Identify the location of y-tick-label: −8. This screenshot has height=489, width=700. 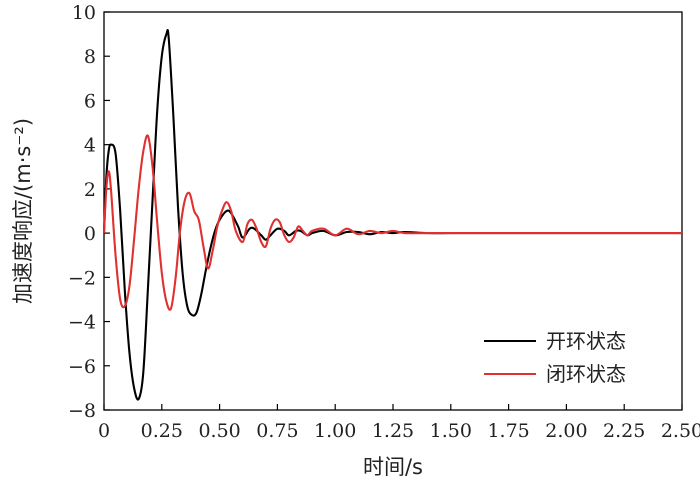
(82, 411).